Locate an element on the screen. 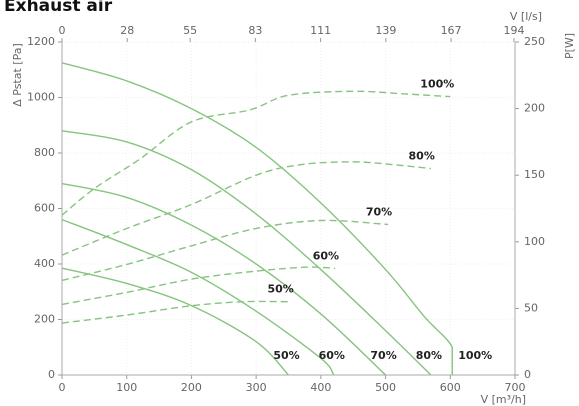 This screenshot has width=579, height=406. x2-tick-label: 83 is located at coordinates (255, 30).